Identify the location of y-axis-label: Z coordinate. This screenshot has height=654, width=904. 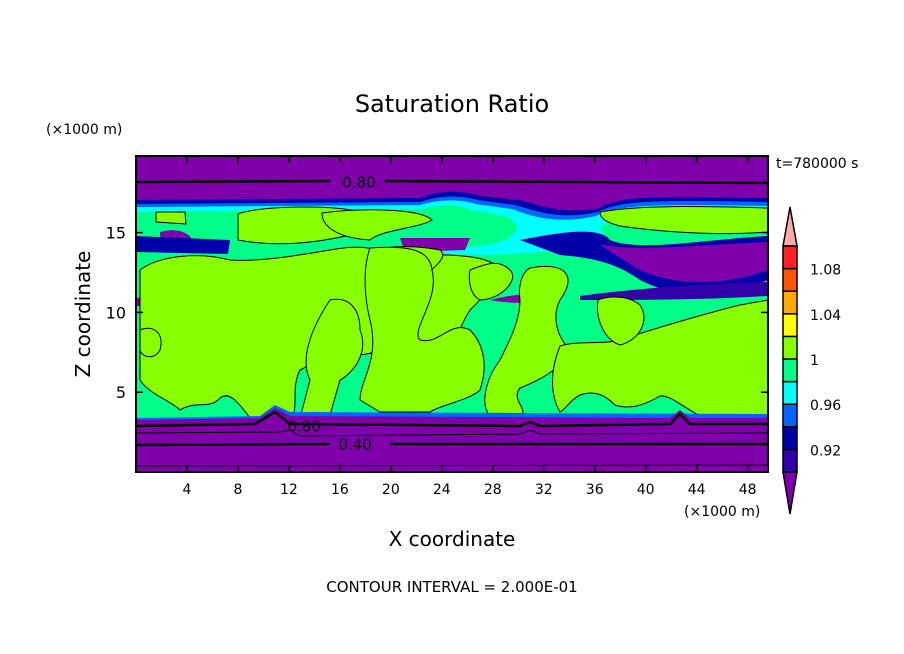
(83, 314).